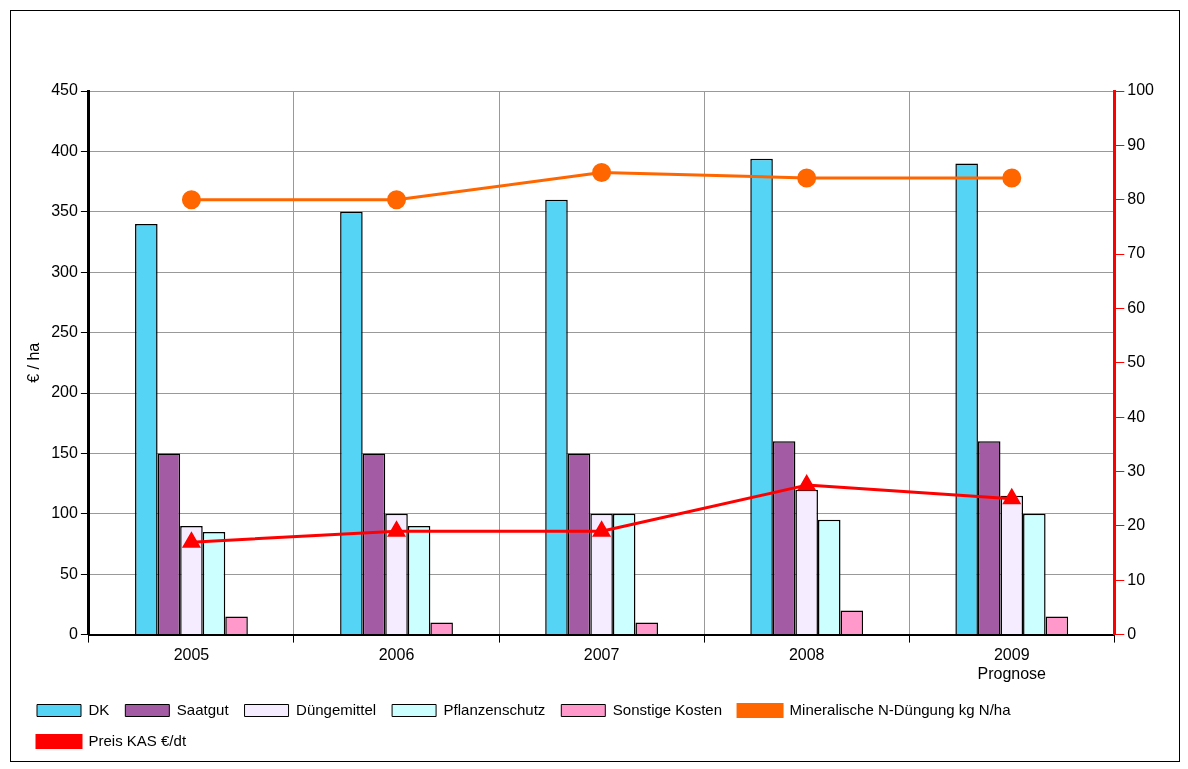 Image resolution: width=1188 pixels, height=769 pixels. What do you see at coordinates (1141, 90) in the screenshot?
I see `y2-tick-label: 100` at bounding box center [1141, 90].